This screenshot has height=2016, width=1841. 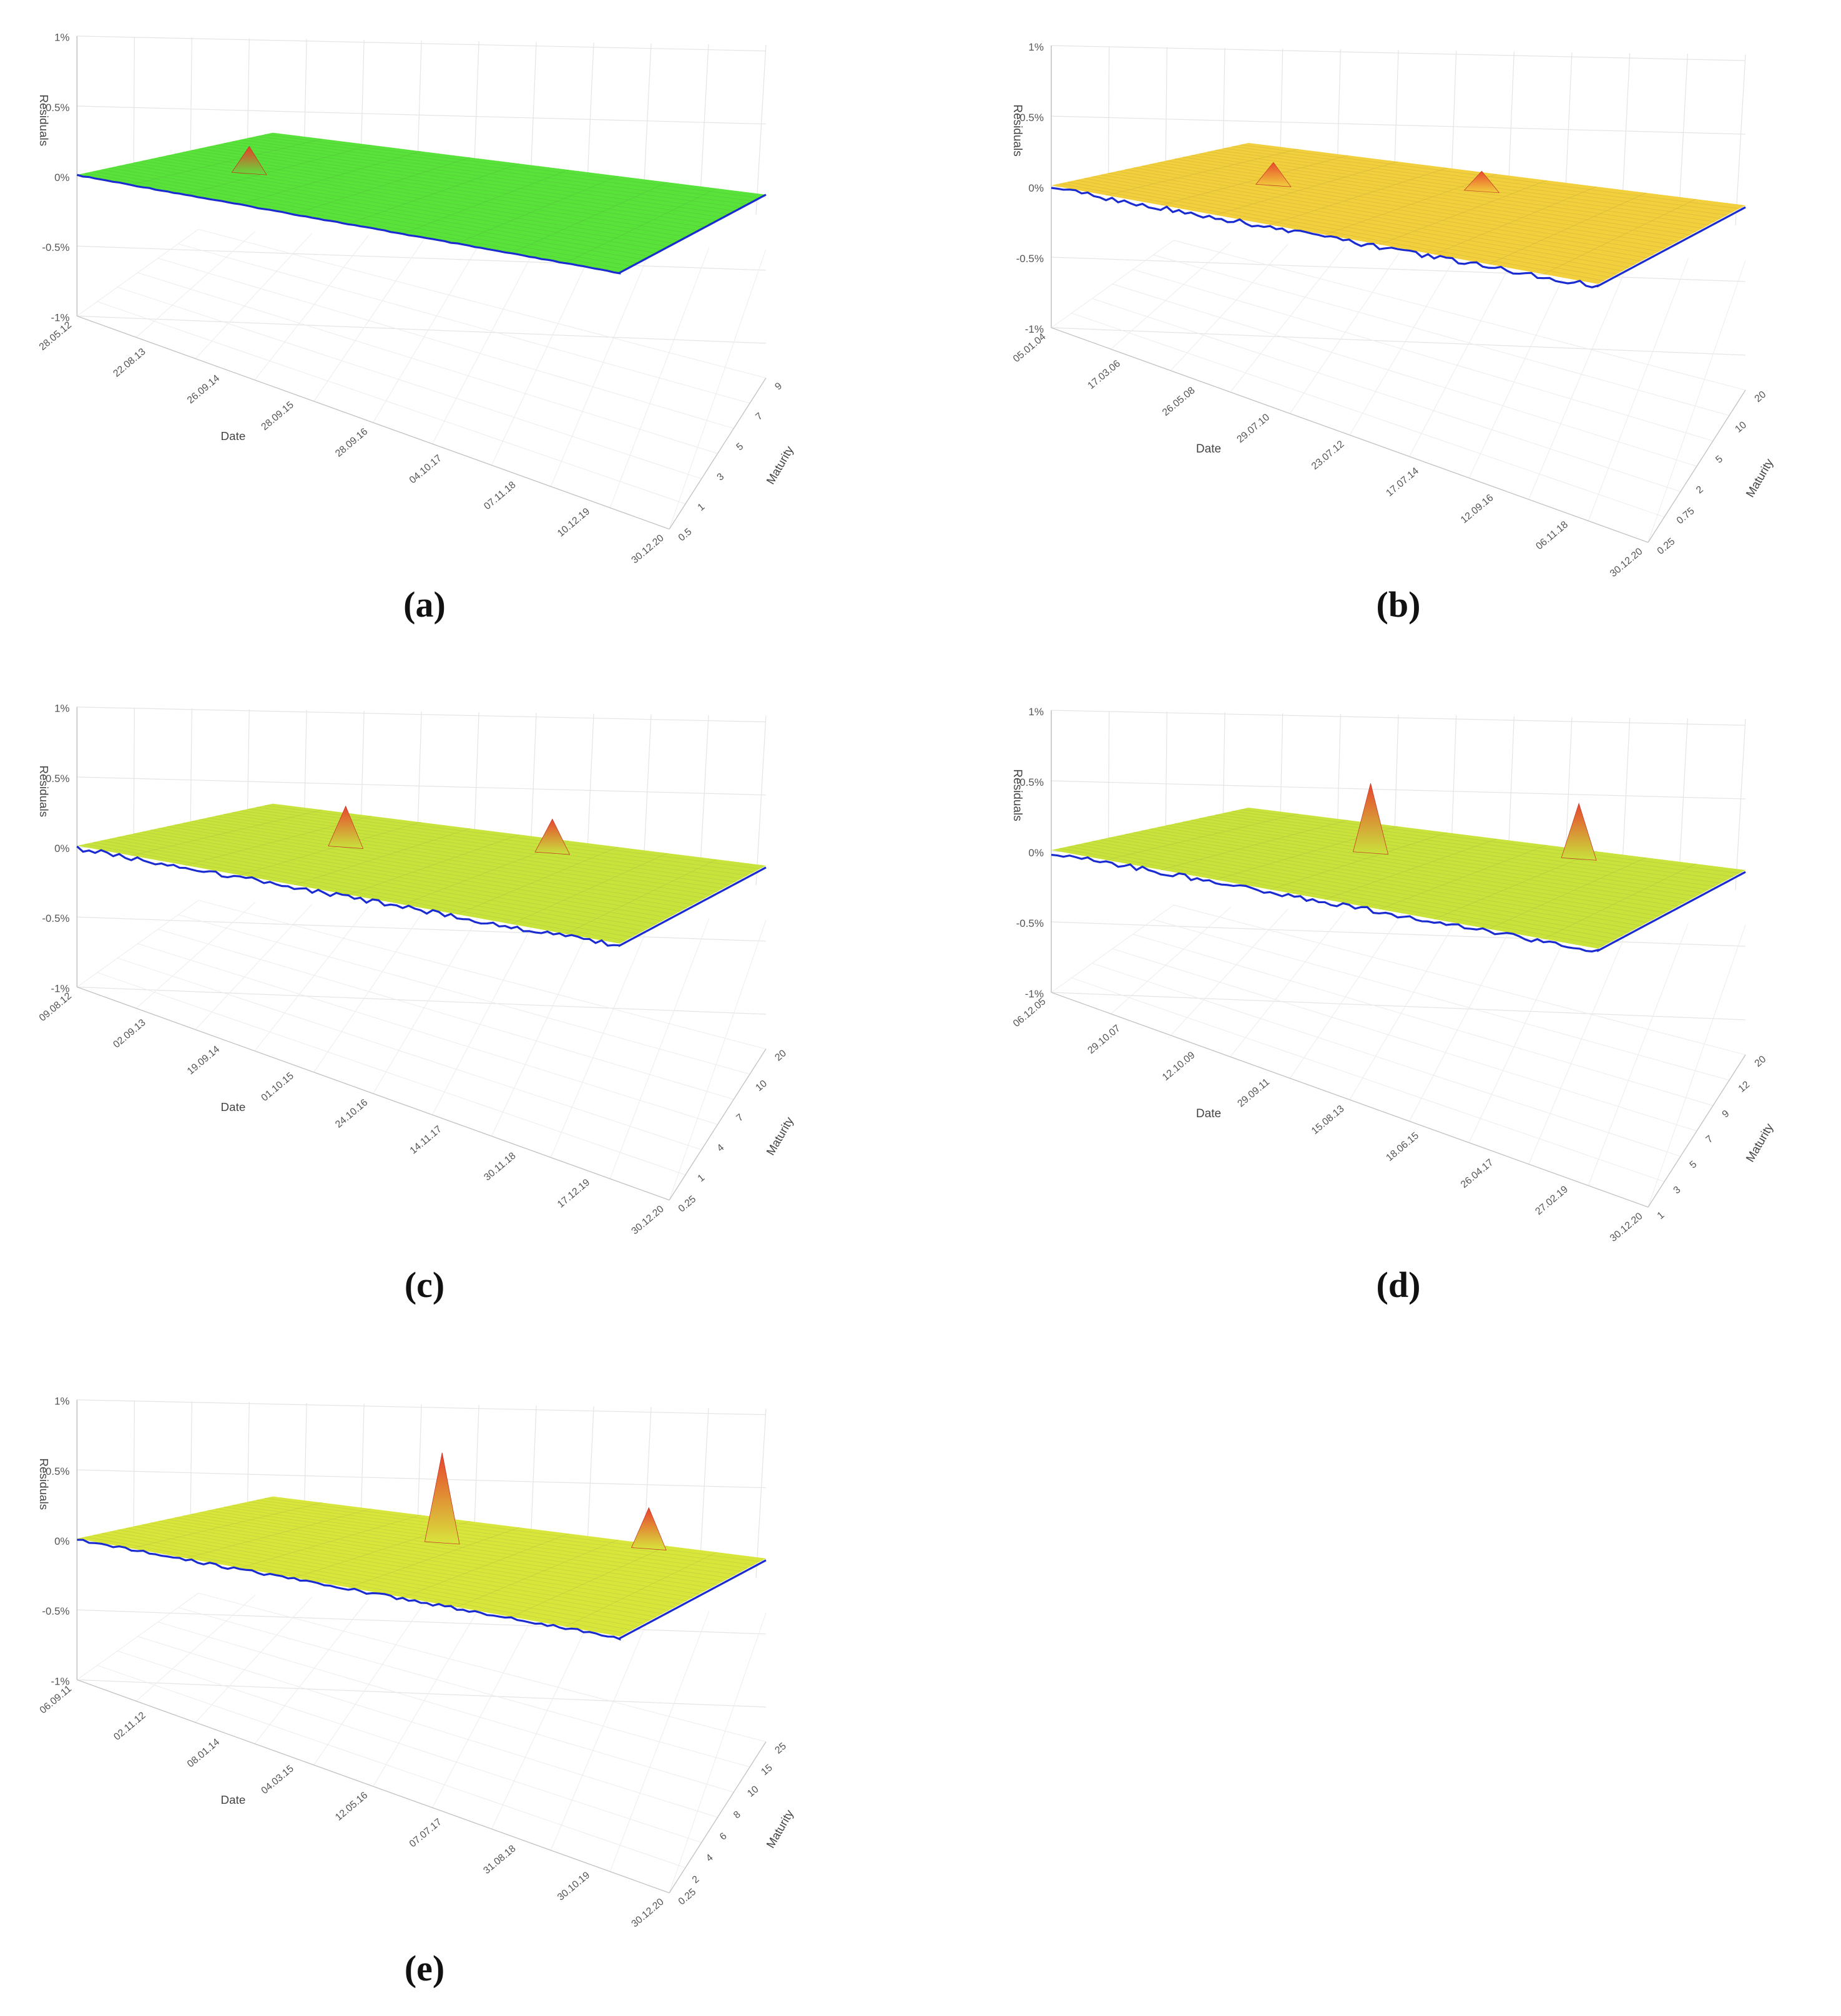 What do you see at coordinates (762, 1085) in the screenshot?
I see `maturity-tick-label: 10` at bounding box center [762, 1085].